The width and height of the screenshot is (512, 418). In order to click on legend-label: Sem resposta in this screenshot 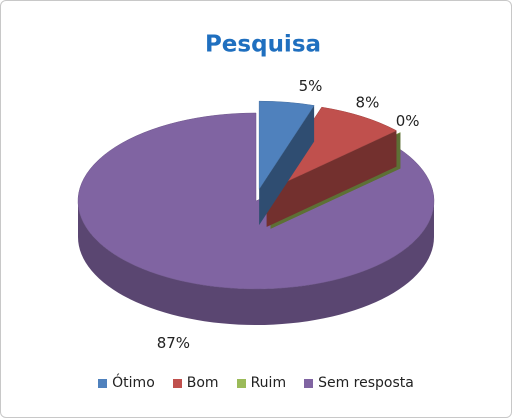, I will do `click(366, 383)`.